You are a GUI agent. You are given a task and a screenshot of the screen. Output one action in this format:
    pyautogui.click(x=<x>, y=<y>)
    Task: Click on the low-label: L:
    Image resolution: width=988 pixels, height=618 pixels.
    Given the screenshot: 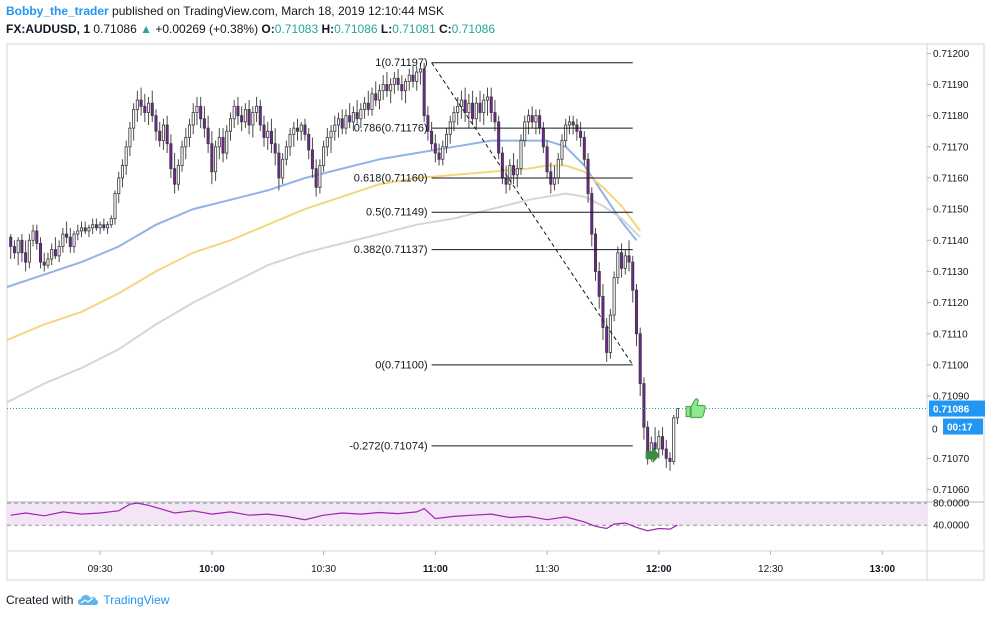 What is the action you would take?
    pyautogui.click(x=386, y=29)
    